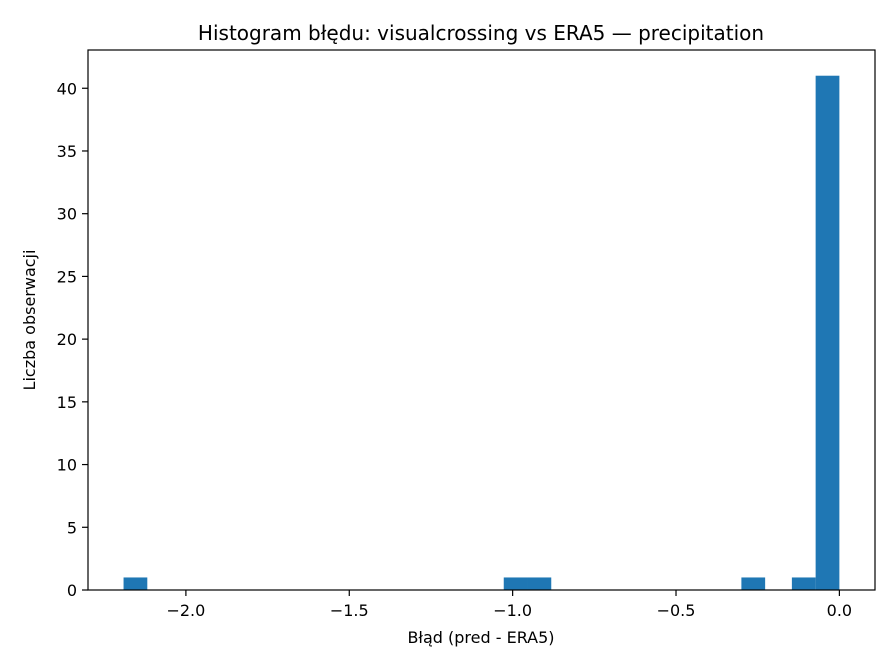  I want to click on y-tick-label: 40, so click(67, 88).